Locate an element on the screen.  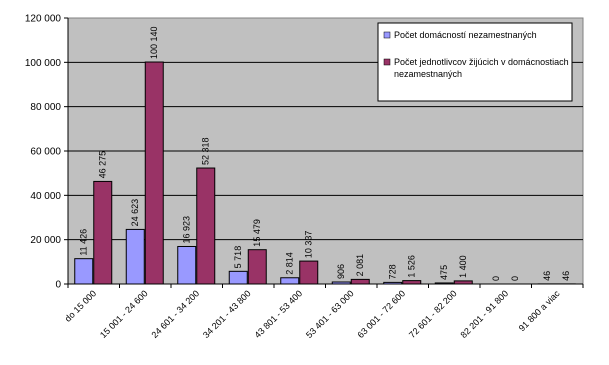
x-tick-label: 34 201 - 43 800 is located at coordinates (227, 314).